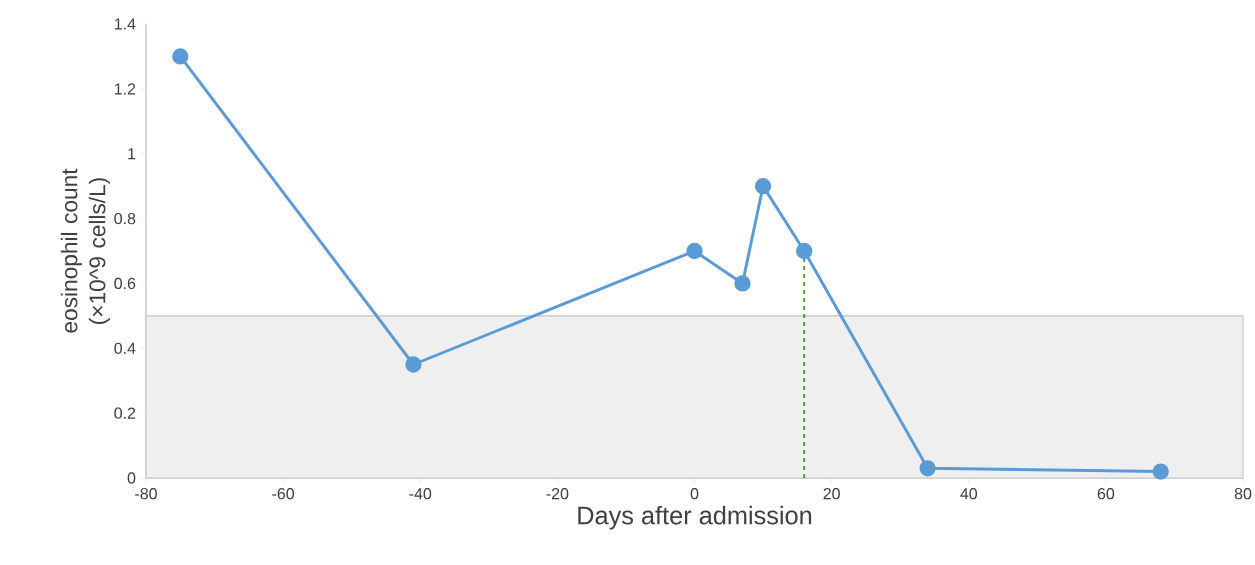  I want to click on y-tick-label: 1.2, so click(125, 89).